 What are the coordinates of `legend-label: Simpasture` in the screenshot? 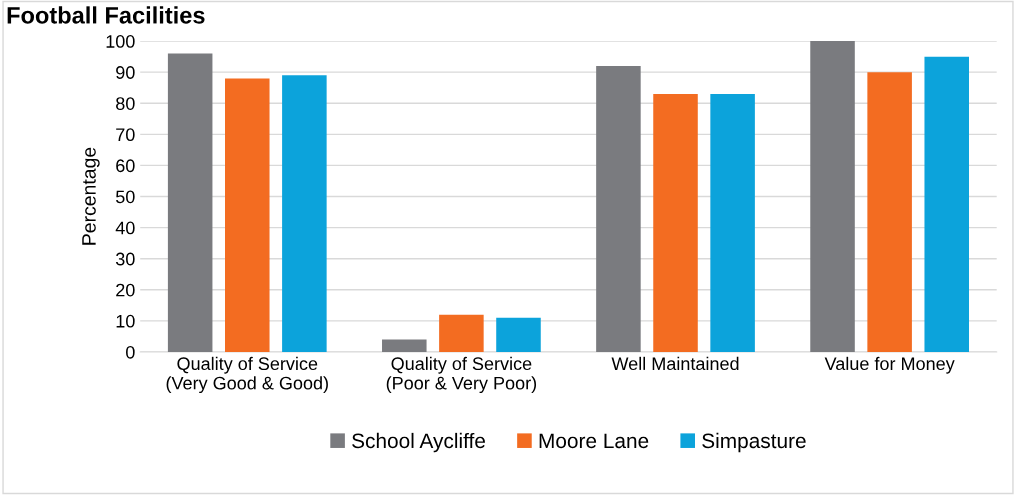 It's located at (754, 442).